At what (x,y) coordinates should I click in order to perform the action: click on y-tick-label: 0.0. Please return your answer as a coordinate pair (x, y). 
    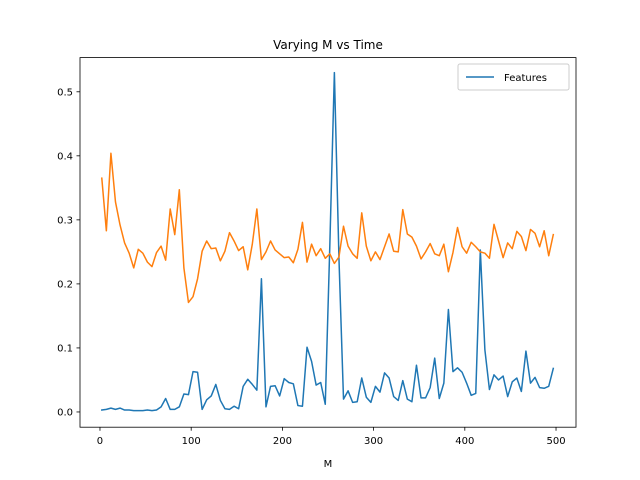
    Looking at the image, I should click on (65, 412).